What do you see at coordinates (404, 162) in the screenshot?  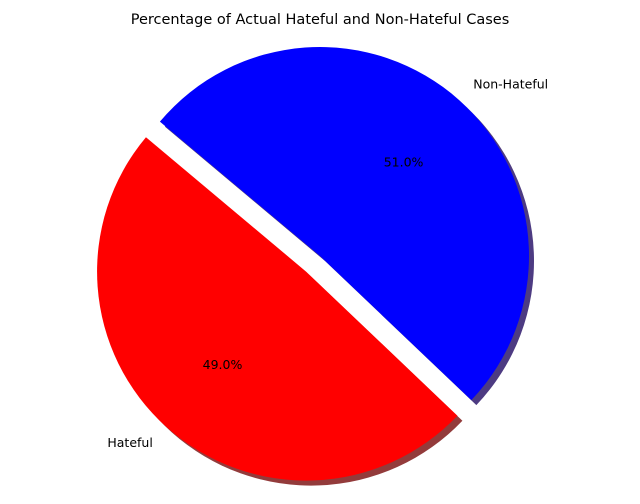 I see `pct-label-non-hateful: 51.0%` at bounding box center [404, 162].